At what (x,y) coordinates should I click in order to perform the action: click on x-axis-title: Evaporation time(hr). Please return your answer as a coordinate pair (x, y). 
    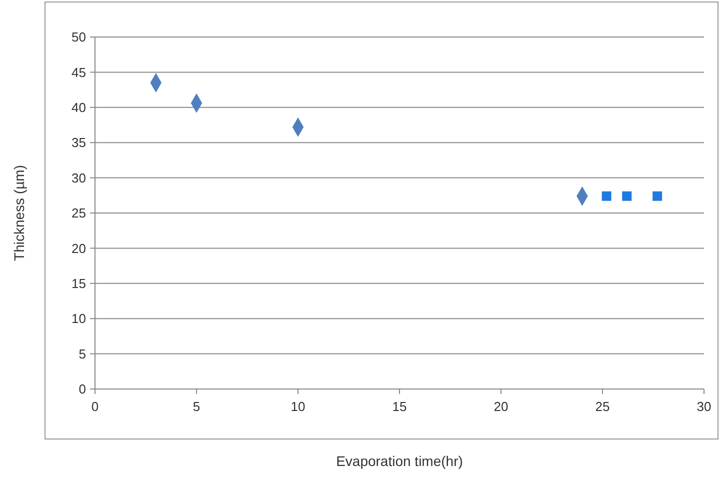
    Looking at the image, I should click on (399, 461).